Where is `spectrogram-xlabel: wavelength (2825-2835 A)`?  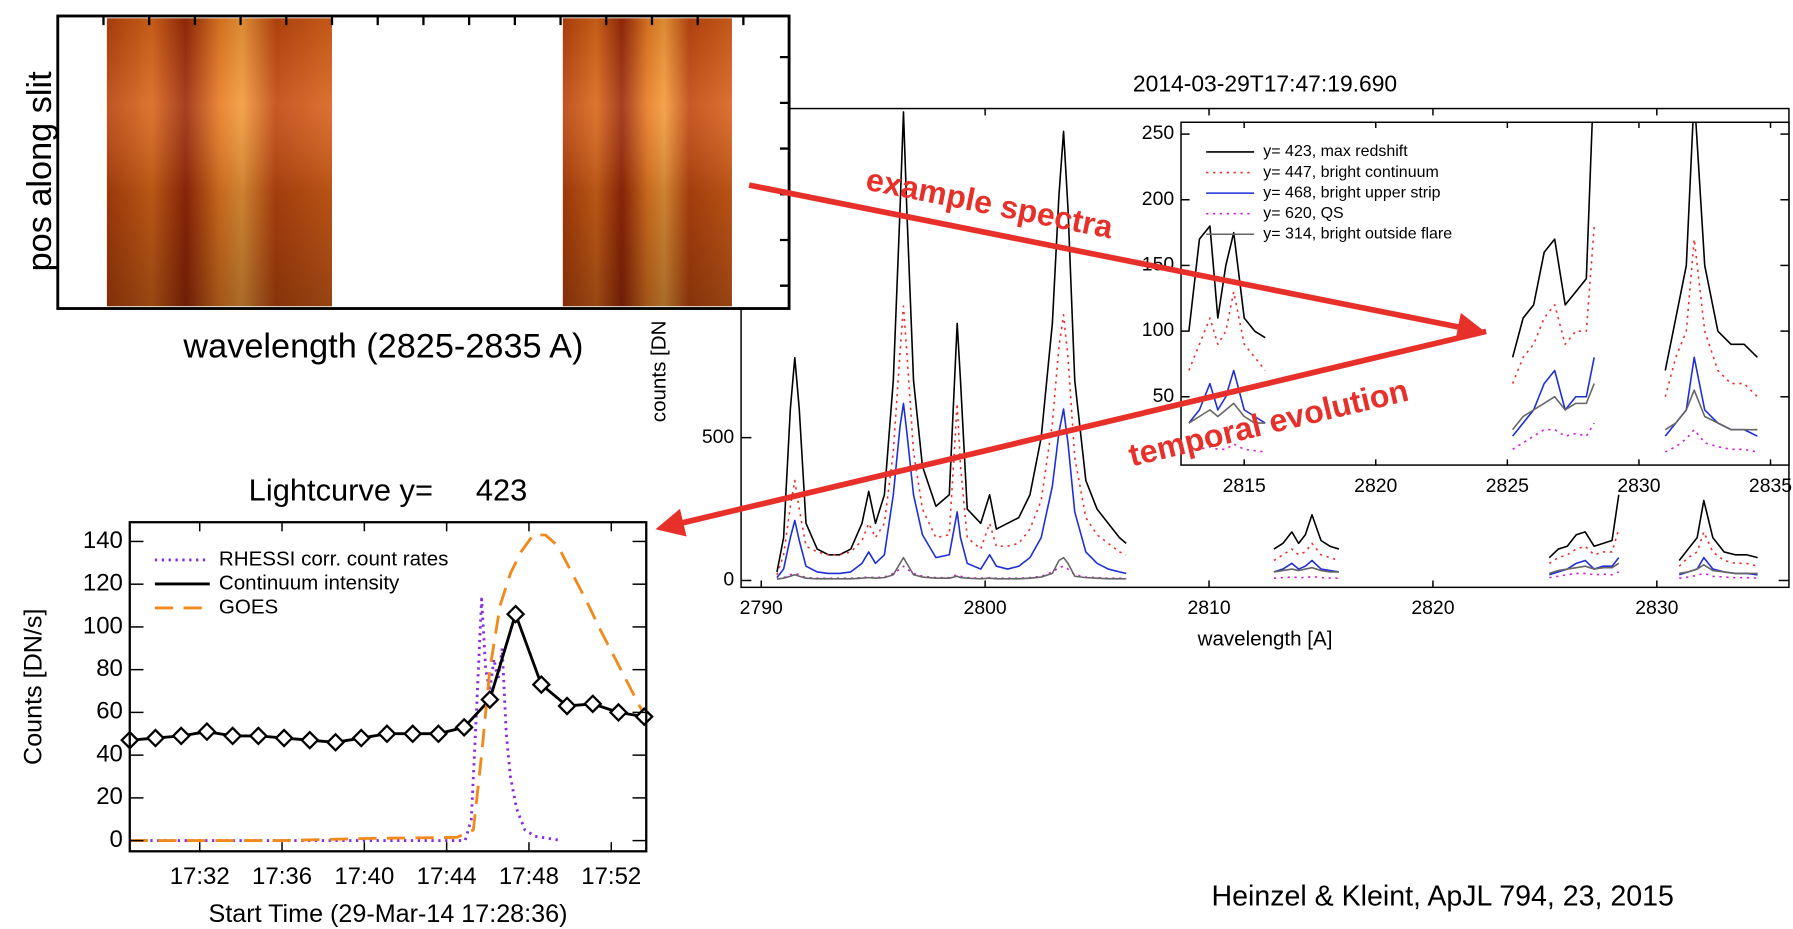 spectrogram-xlabel: wavelength (2825-2835 A) is located at coordinates (382, 347).